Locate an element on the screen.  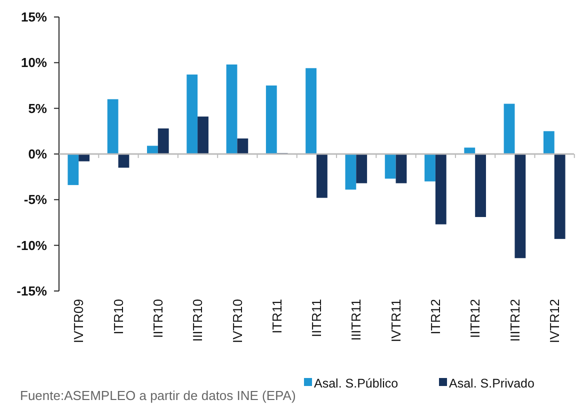
legend-label: Asal. S.Privado is located at coordinates (492, 383).